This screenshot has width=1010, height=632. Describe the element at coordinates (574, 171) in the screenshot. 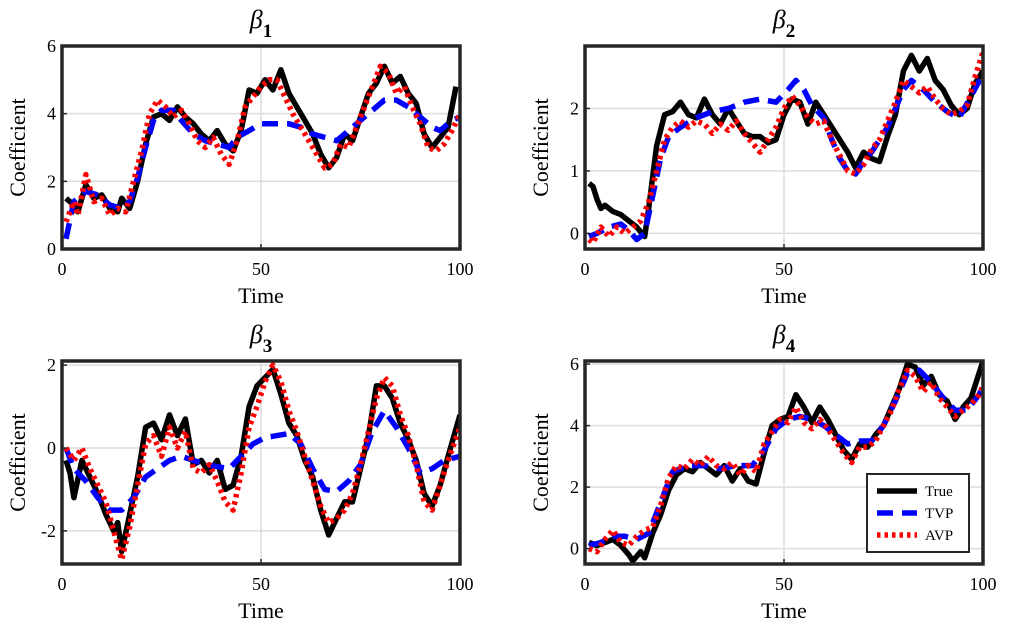

I see `y-tick-label: 1` at that location.